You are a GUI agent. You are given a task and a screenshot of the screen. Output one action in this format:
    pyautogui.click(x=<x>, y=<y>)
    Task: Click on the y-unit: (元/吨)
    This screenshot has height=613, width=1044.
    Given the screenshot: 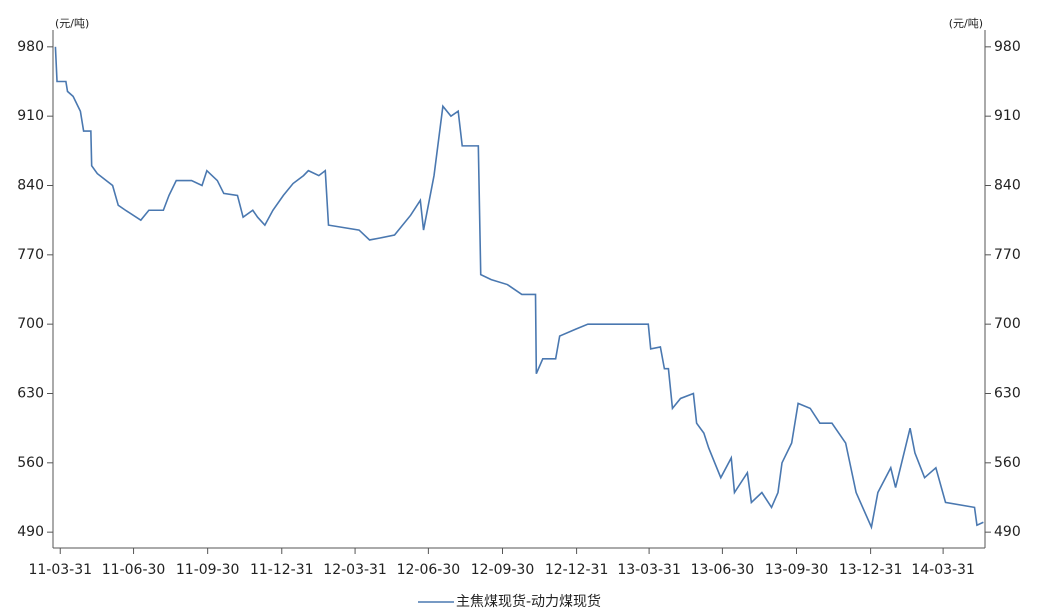 What is the action you would take?
    pyautogui.click(x=72, y=23)
    